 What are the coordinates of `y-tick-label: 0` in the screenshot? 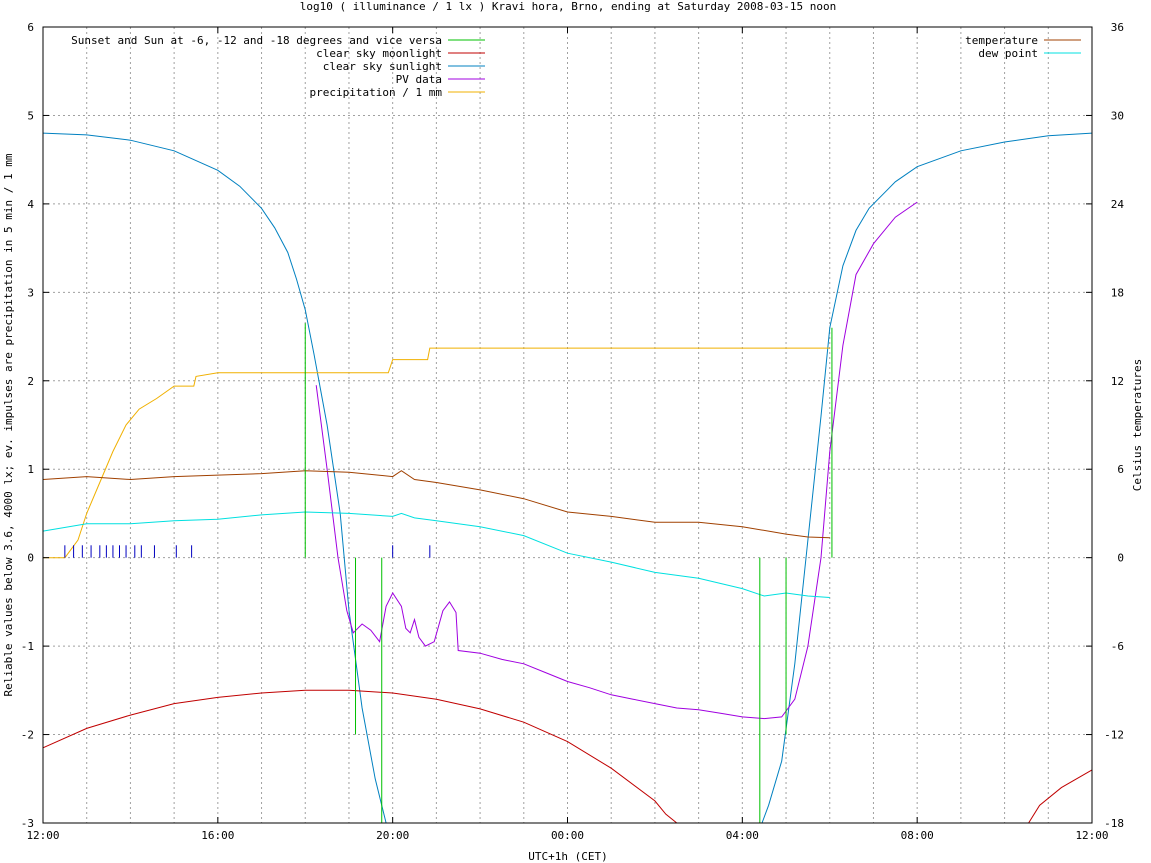 It's located at (30, 558).